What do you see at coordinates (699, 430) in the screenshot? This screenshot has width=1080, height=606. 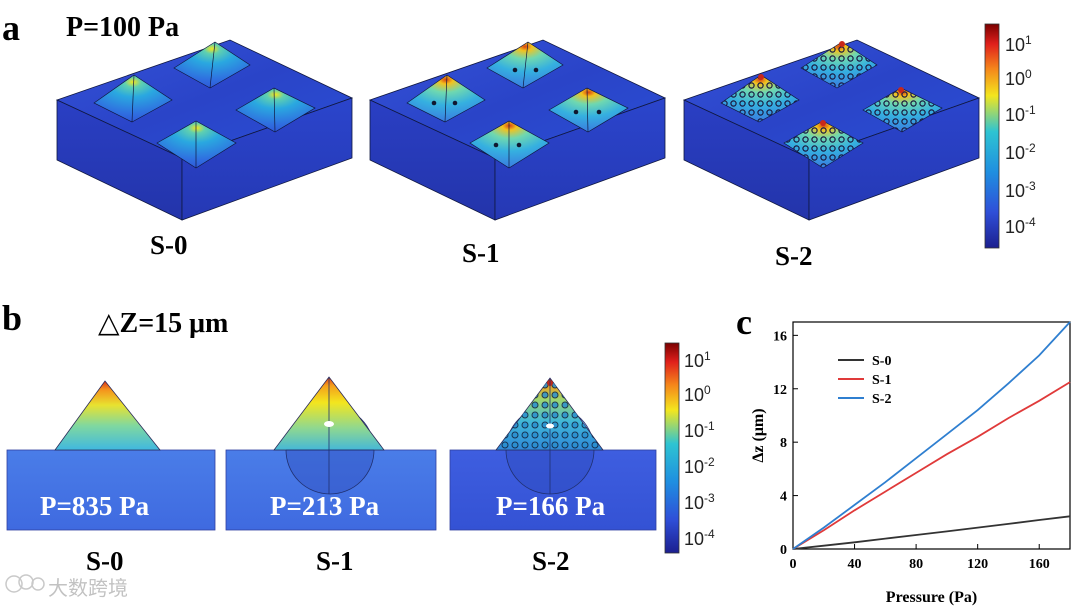 I see `colorbar-b-tick: 10⁻¹` at bounding box center [699, 430].